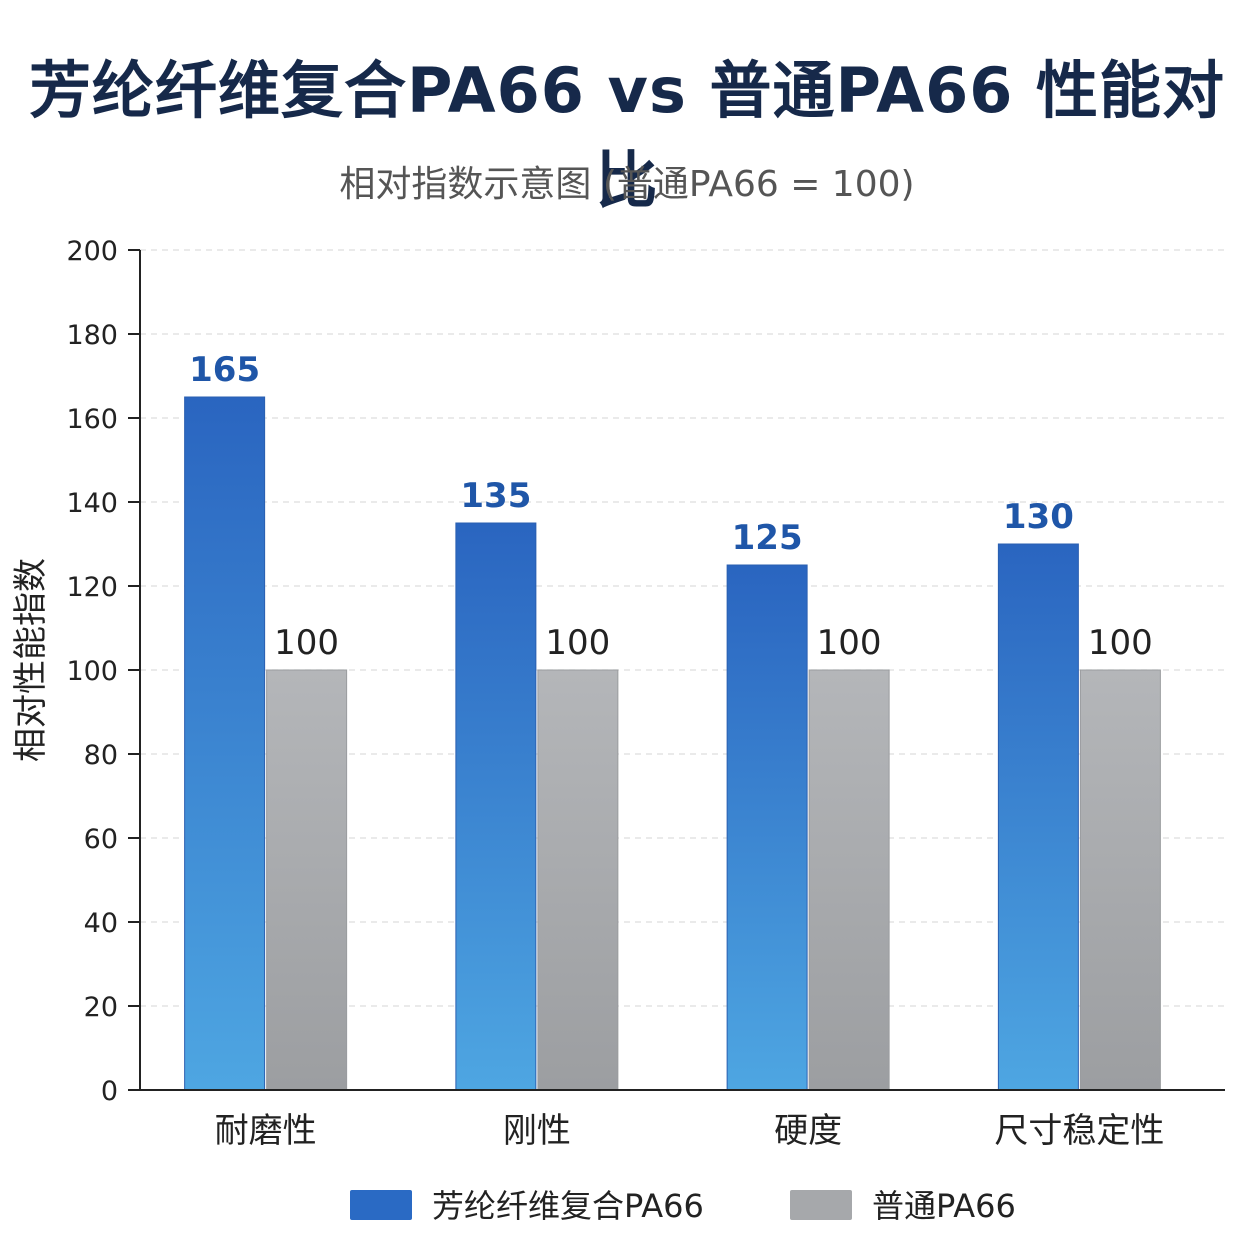 Image resolution: width=1254 pixels, height=1254 pixels. I want to click on data-label: 130, so click(1038, 517).